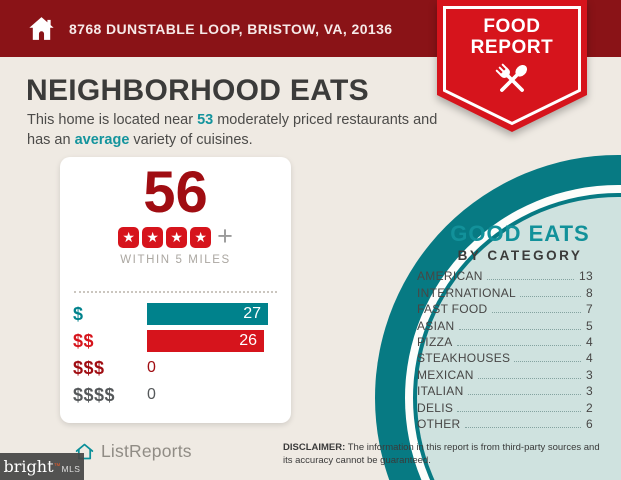  Describe the element at coordinates (589, 423) in the screenshot. I see `category-count: 6` at that location.